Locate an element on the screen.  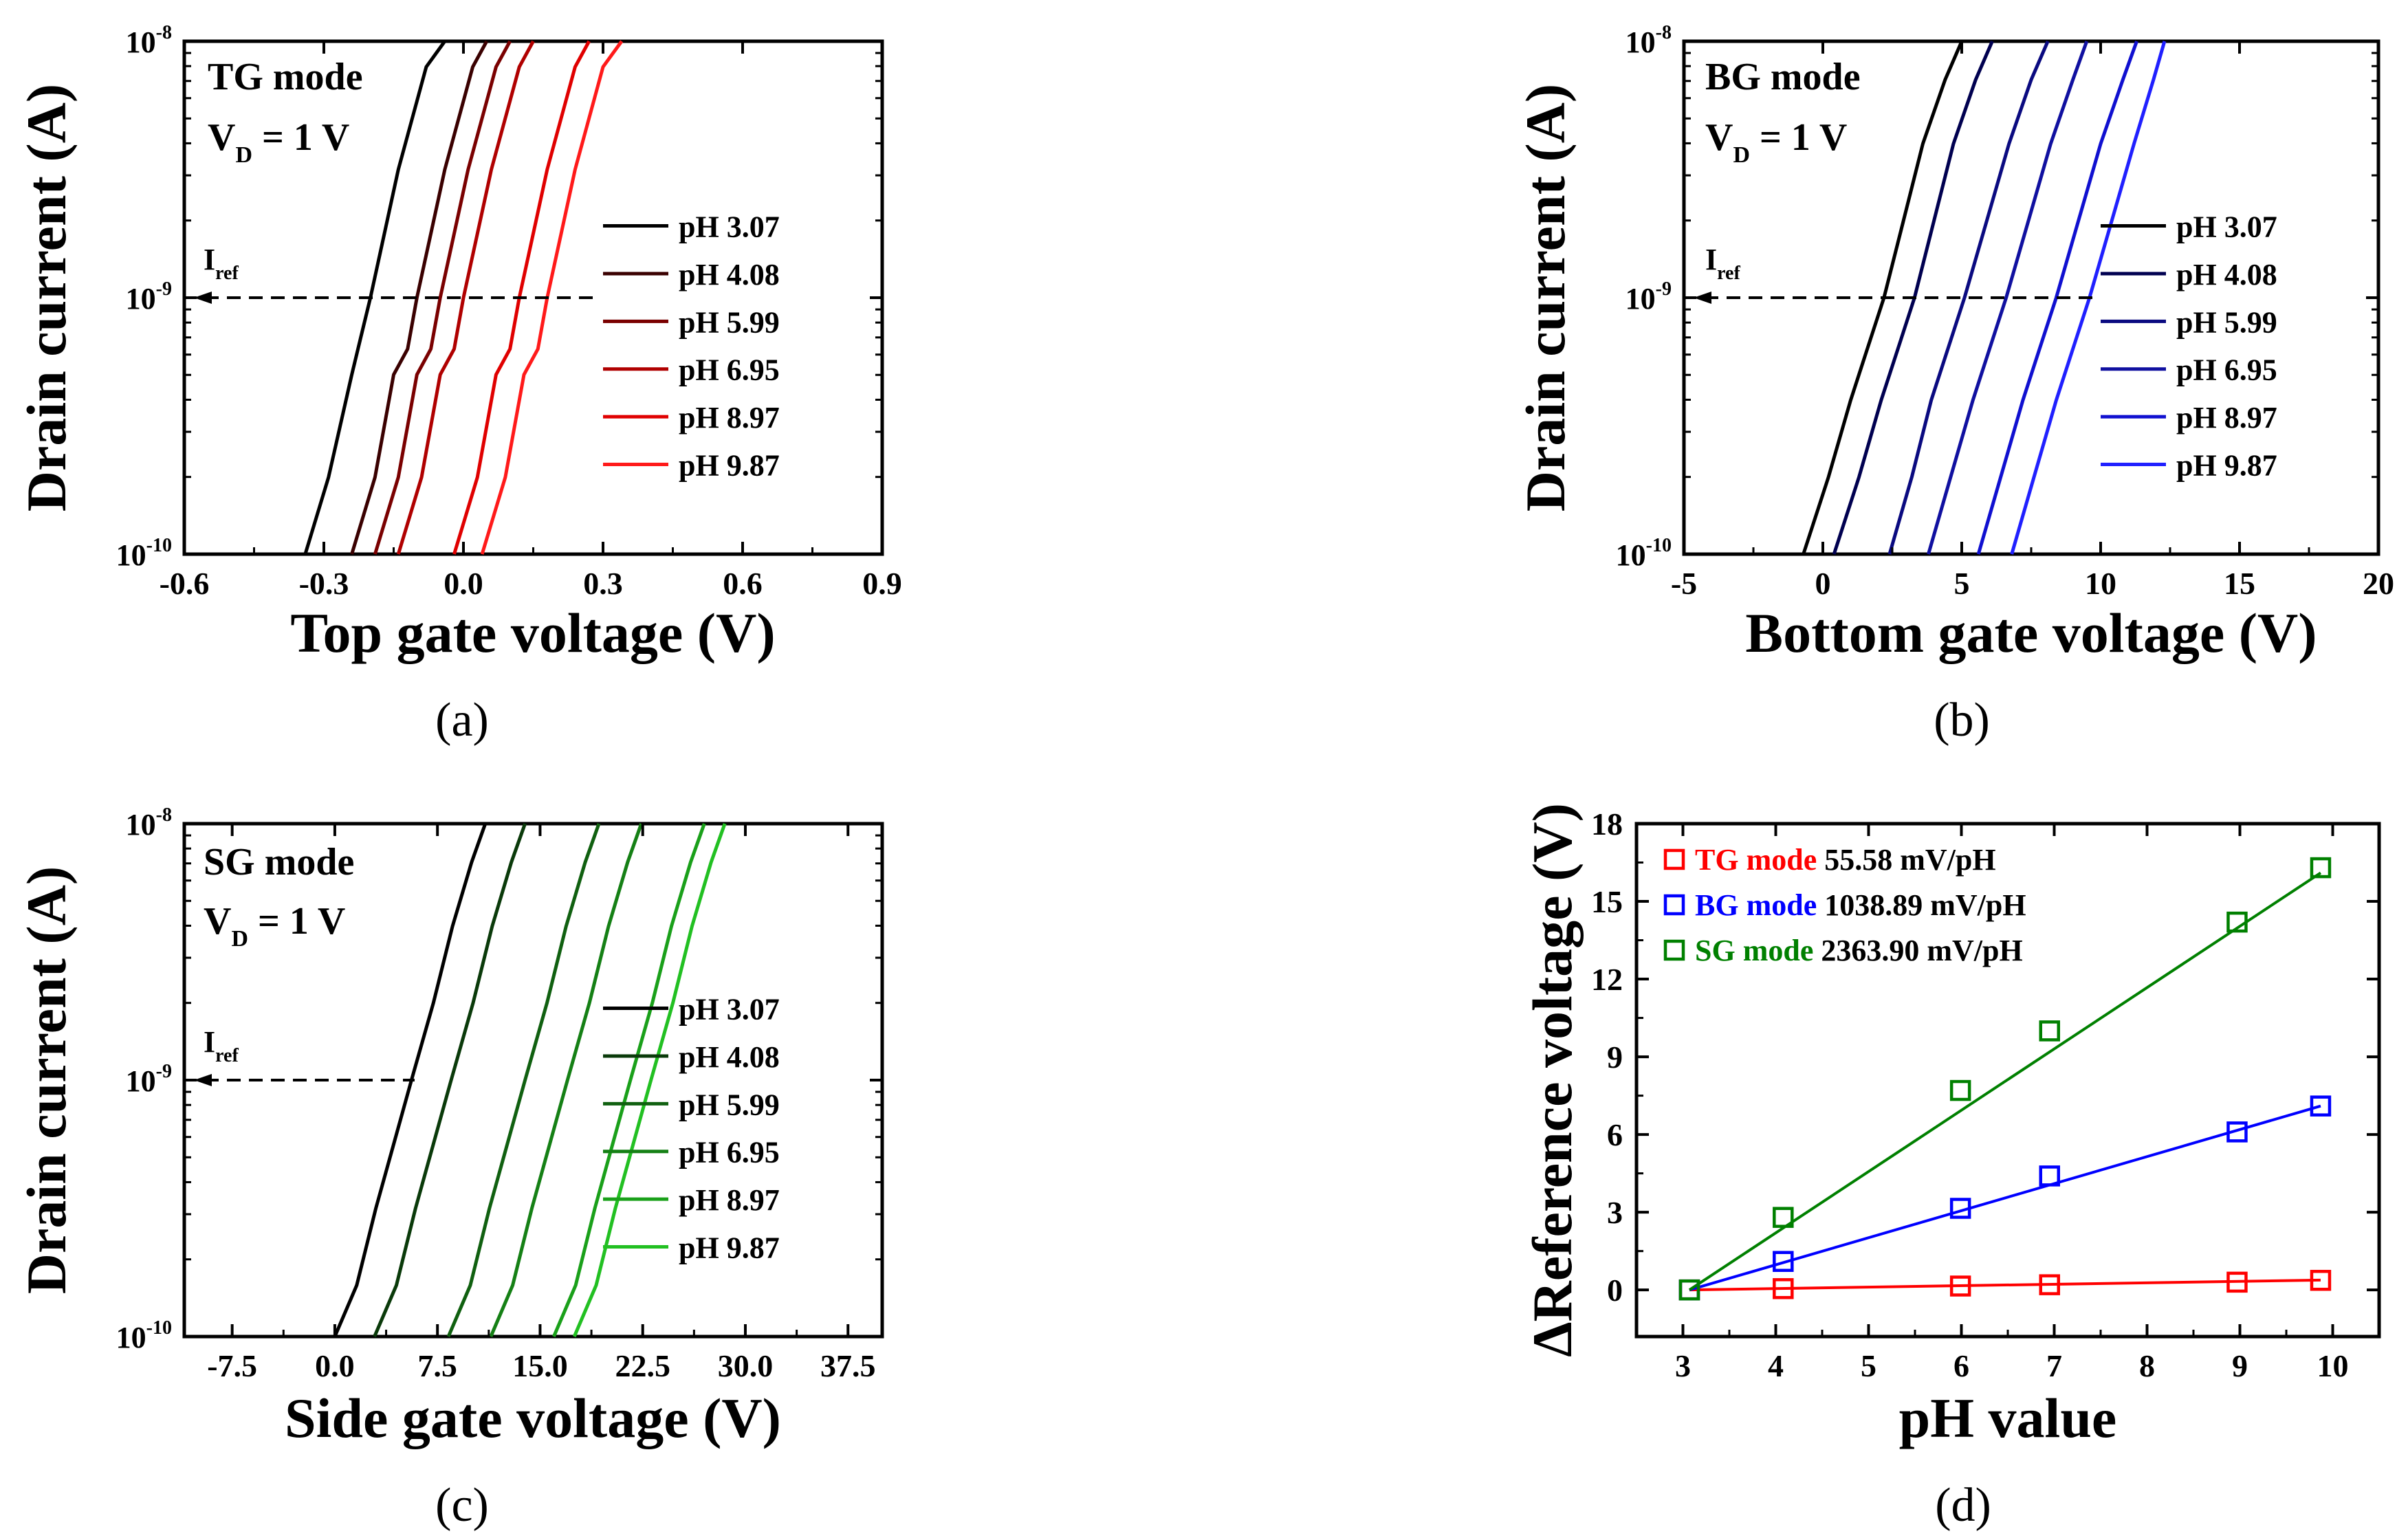
x-axis-label: Side gate voltage (V) is located at coordinates (533, 1418).